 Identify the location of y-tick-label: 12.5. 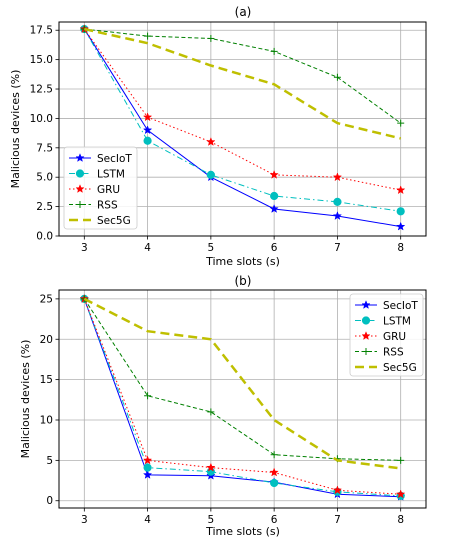
(41, 90).